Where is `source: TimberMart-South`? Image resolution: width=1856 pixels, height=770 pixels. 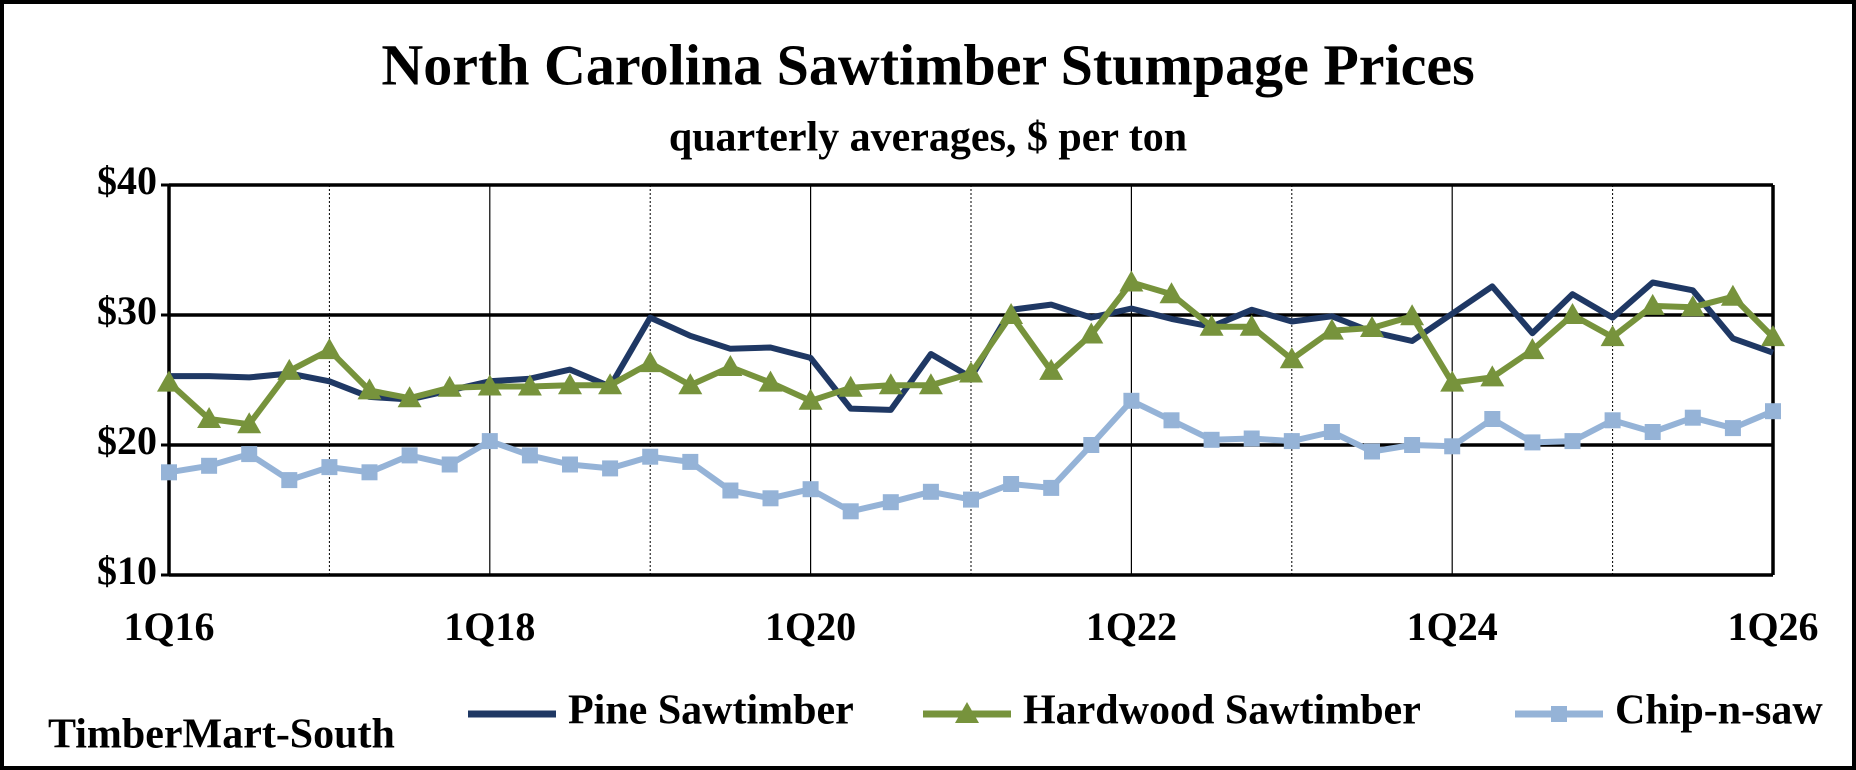 source: TimberMart-South is located at coordinates (221, 735).